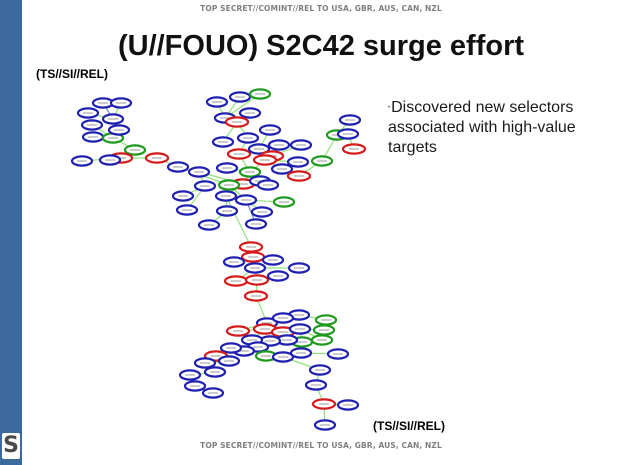  Describe the element at coordinates (321, 46) in the screenshot. I see `slide-title: (U//FOUO) S2C42 surge effort` at that location.